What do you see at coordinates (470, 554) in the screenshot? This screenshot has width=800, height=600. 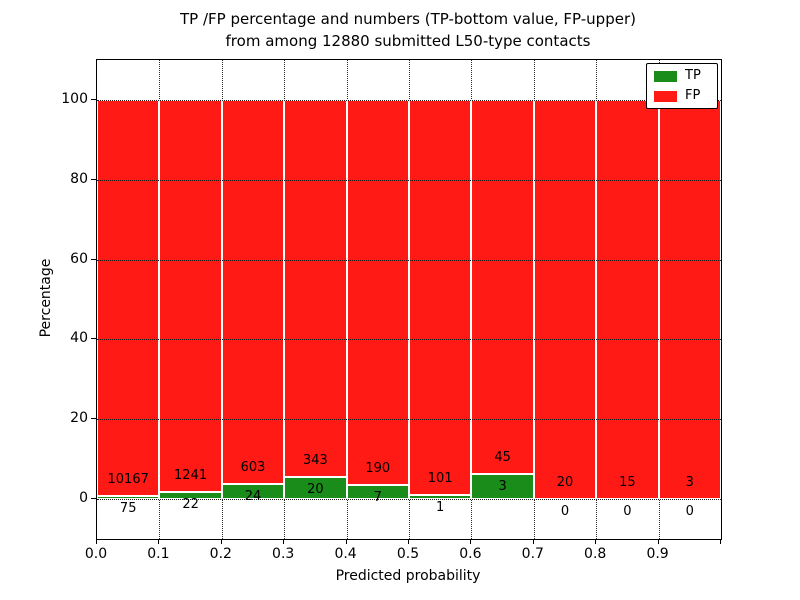 I see `x-tick-label: 0.6` at bounding box center [470, 554].